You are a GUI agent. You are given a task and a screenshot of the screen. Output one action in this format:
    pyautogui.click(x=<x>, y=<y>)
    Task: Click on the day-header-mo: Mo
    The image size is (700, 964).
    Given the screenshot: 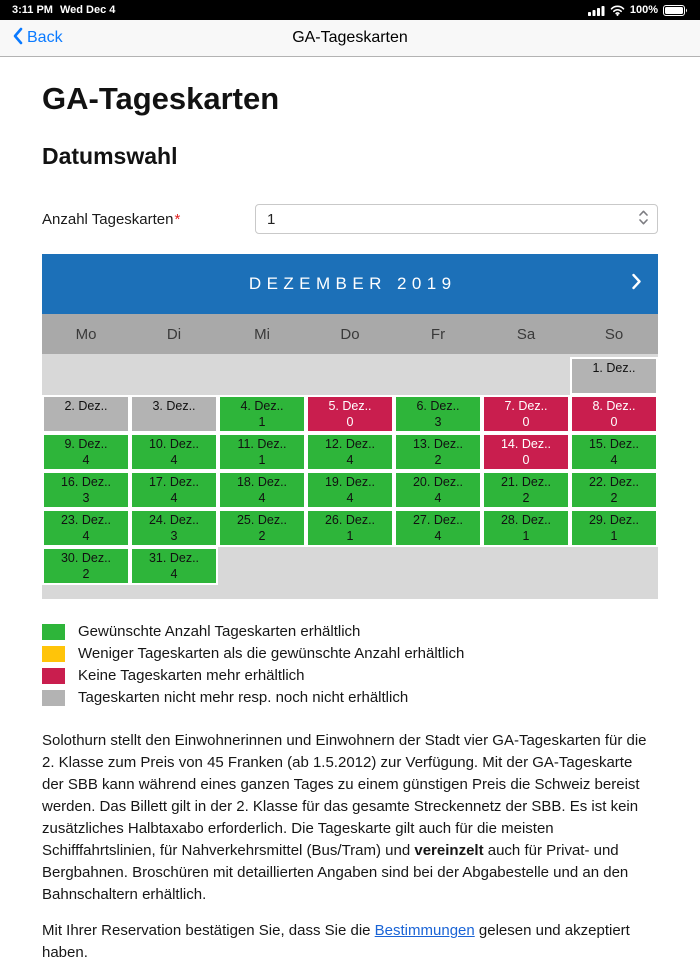 What is the action you would take?
    pyautogui.click(x=86, y=334)
    